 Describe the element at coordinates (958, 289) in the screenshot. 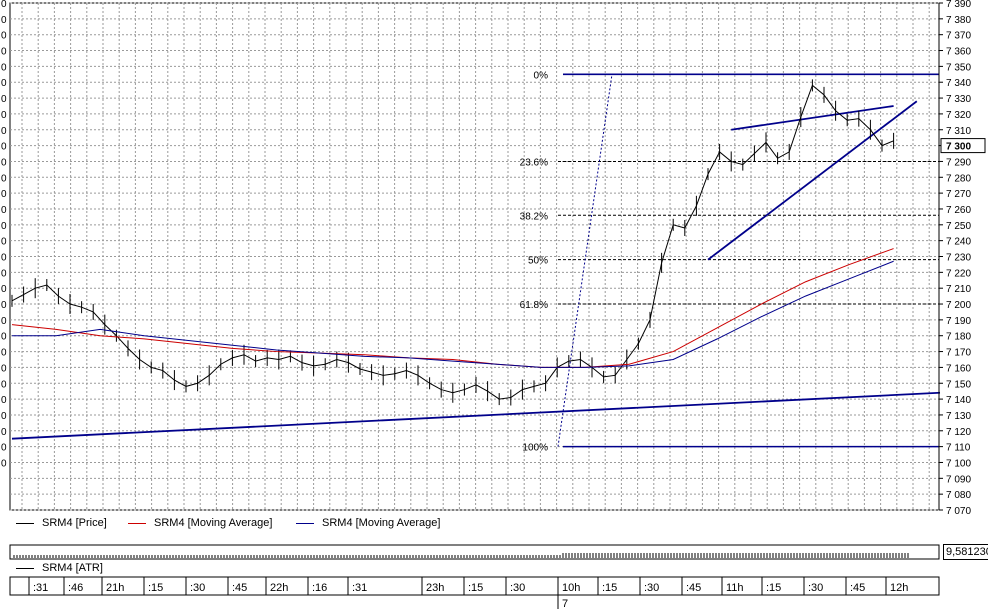

I see `y-tick-label: 7 210` at that location.